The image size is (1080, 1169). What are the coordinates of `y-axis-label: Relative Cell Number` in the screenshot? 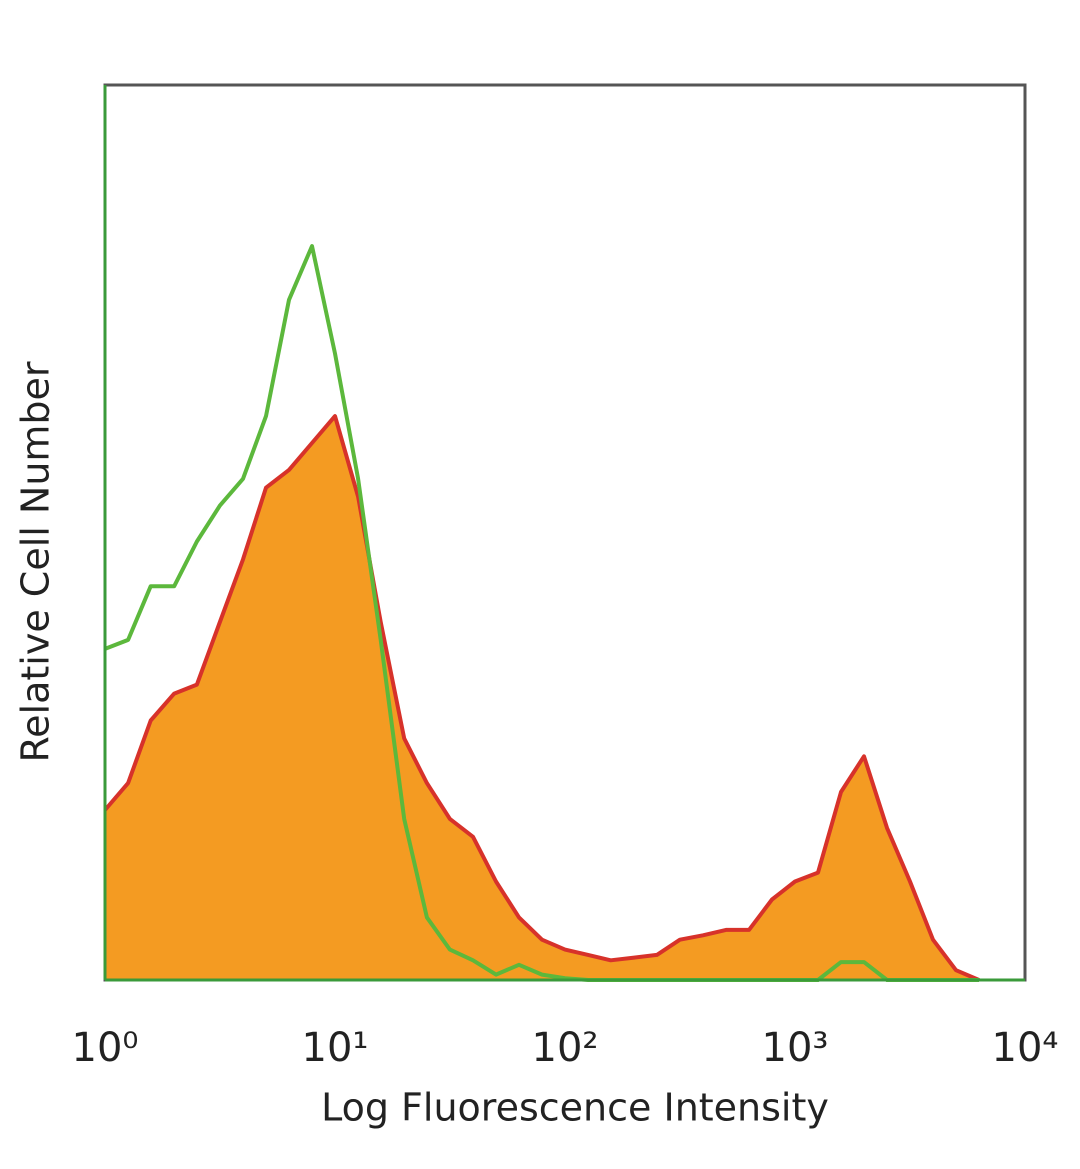 It's located at (36, 561).